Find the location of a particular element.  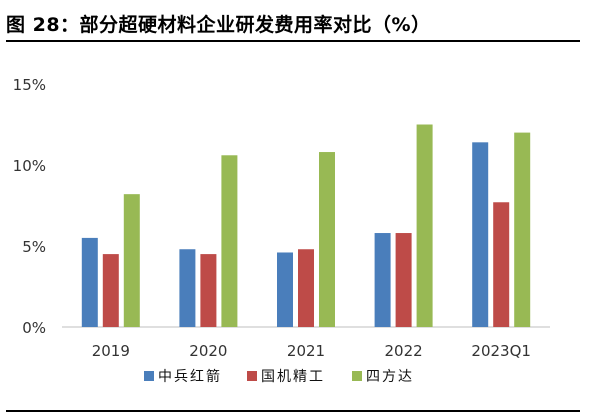

x-axis: 2019 2020 2021 2022 2023Q1 is located at coordinates (311, 351).